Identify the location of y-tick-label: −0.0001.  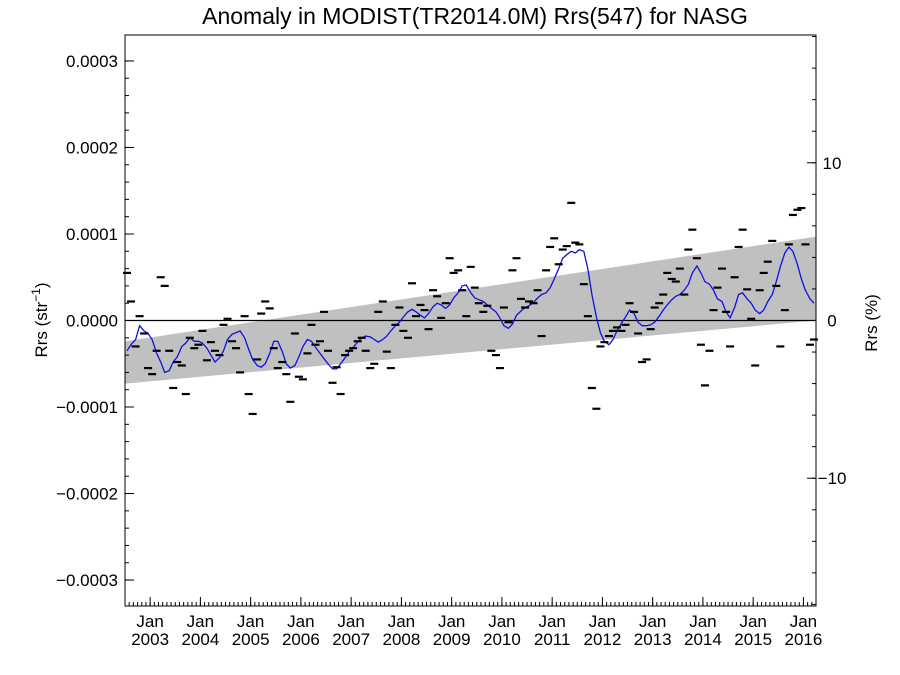
(87, 407).